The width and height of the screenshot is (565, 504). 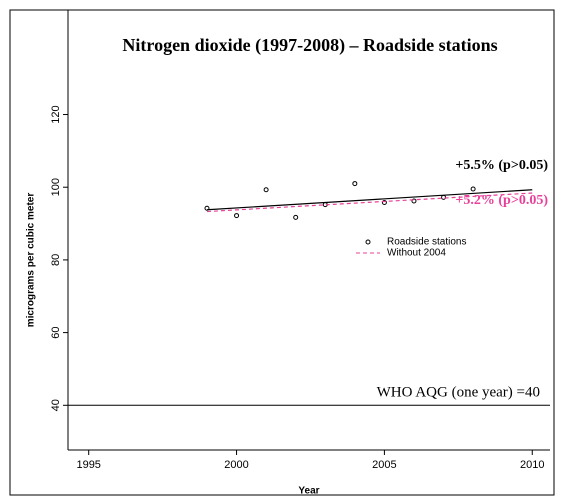 What do you see at coordinates (56, 260) in the screenshot?
I see `y-tick-label: 80` at bounding box center [56, 260].